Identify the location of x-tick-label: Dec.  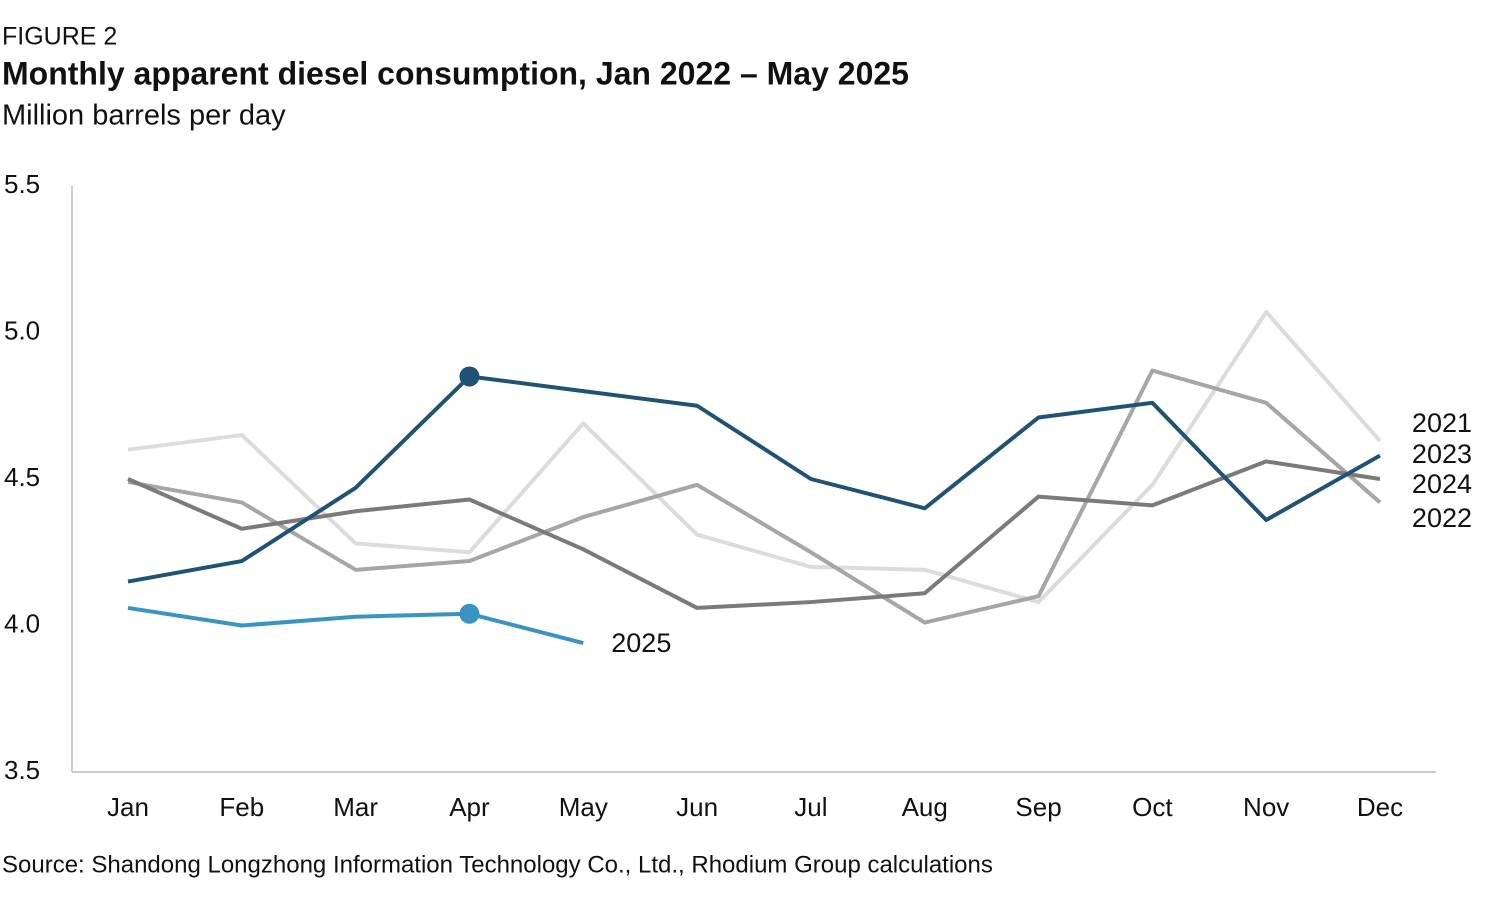
(1380, 807).